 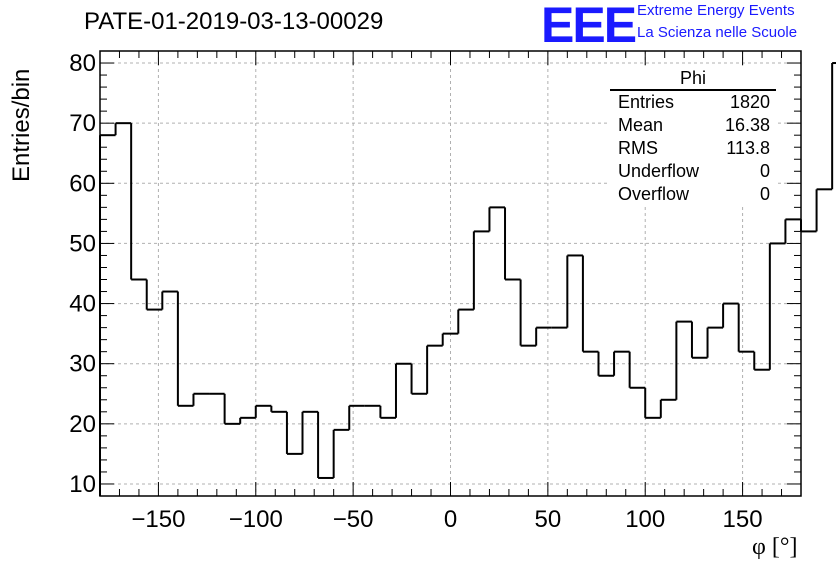 What do you see at coordinates (654, 194) in the screenshot?
I see `stats-label: Overflow` at bounding box center [654, 194].